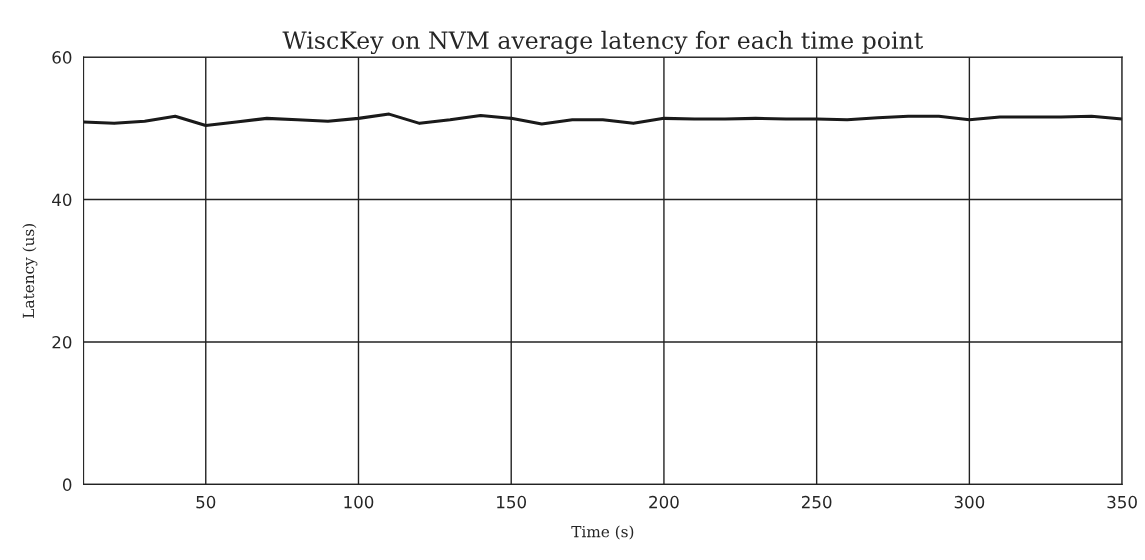 The height and width of the screenshot is (560, 1145). Describe the element at coordinates (816, 502) in the screenshot. I see `x-tick-label: 250` at that location.